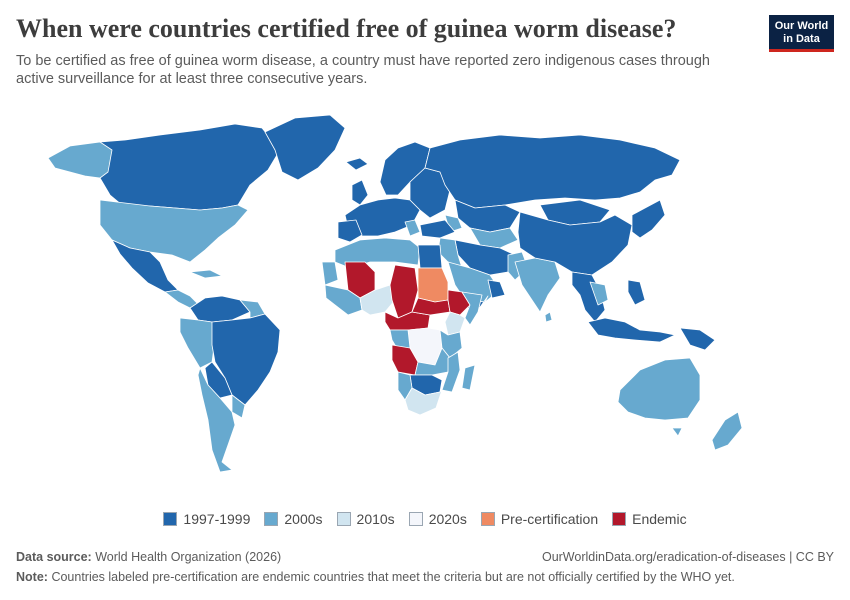 This screenshot has width=850, height=600. What do you see at coordinates (552, 171) in the screenshot?
I see `region-russia` at bounding box center [552, 171].